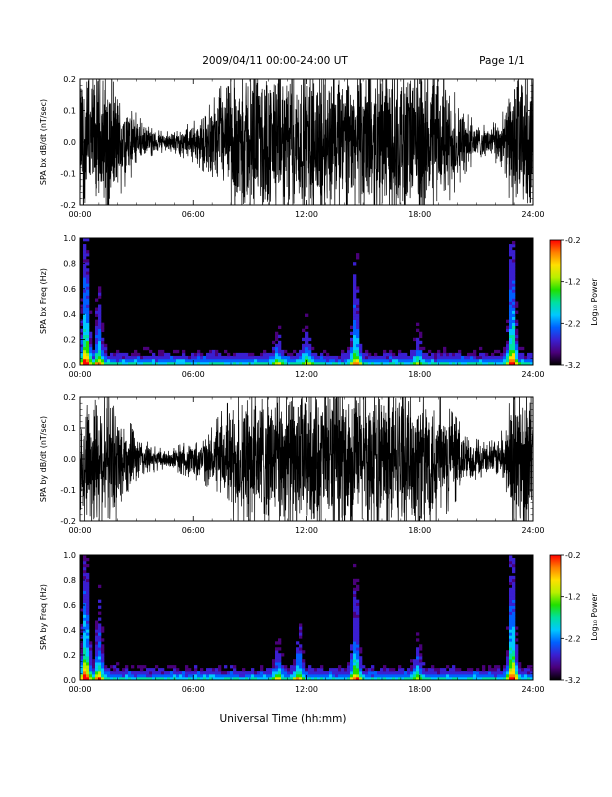 The image size is (612, 797). What do you see at coordinates (532, 214) in the screenshot?
I see `x-tick-label: 24:00` at bounding box center [532, 214].